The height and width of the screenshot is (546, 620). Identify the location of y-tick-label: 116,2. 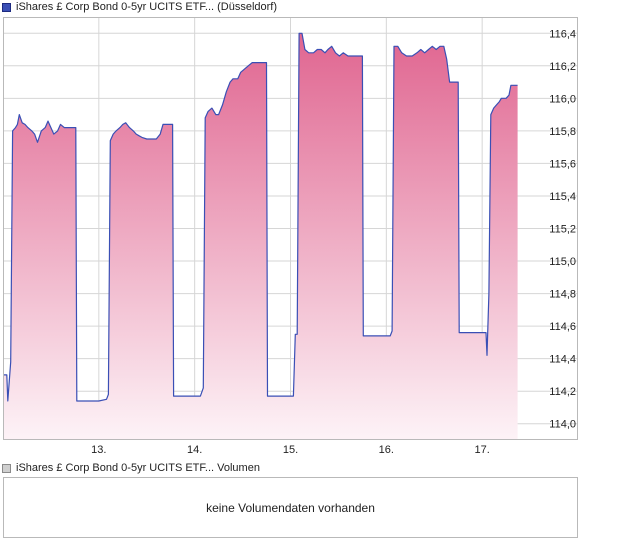
(562, 67).